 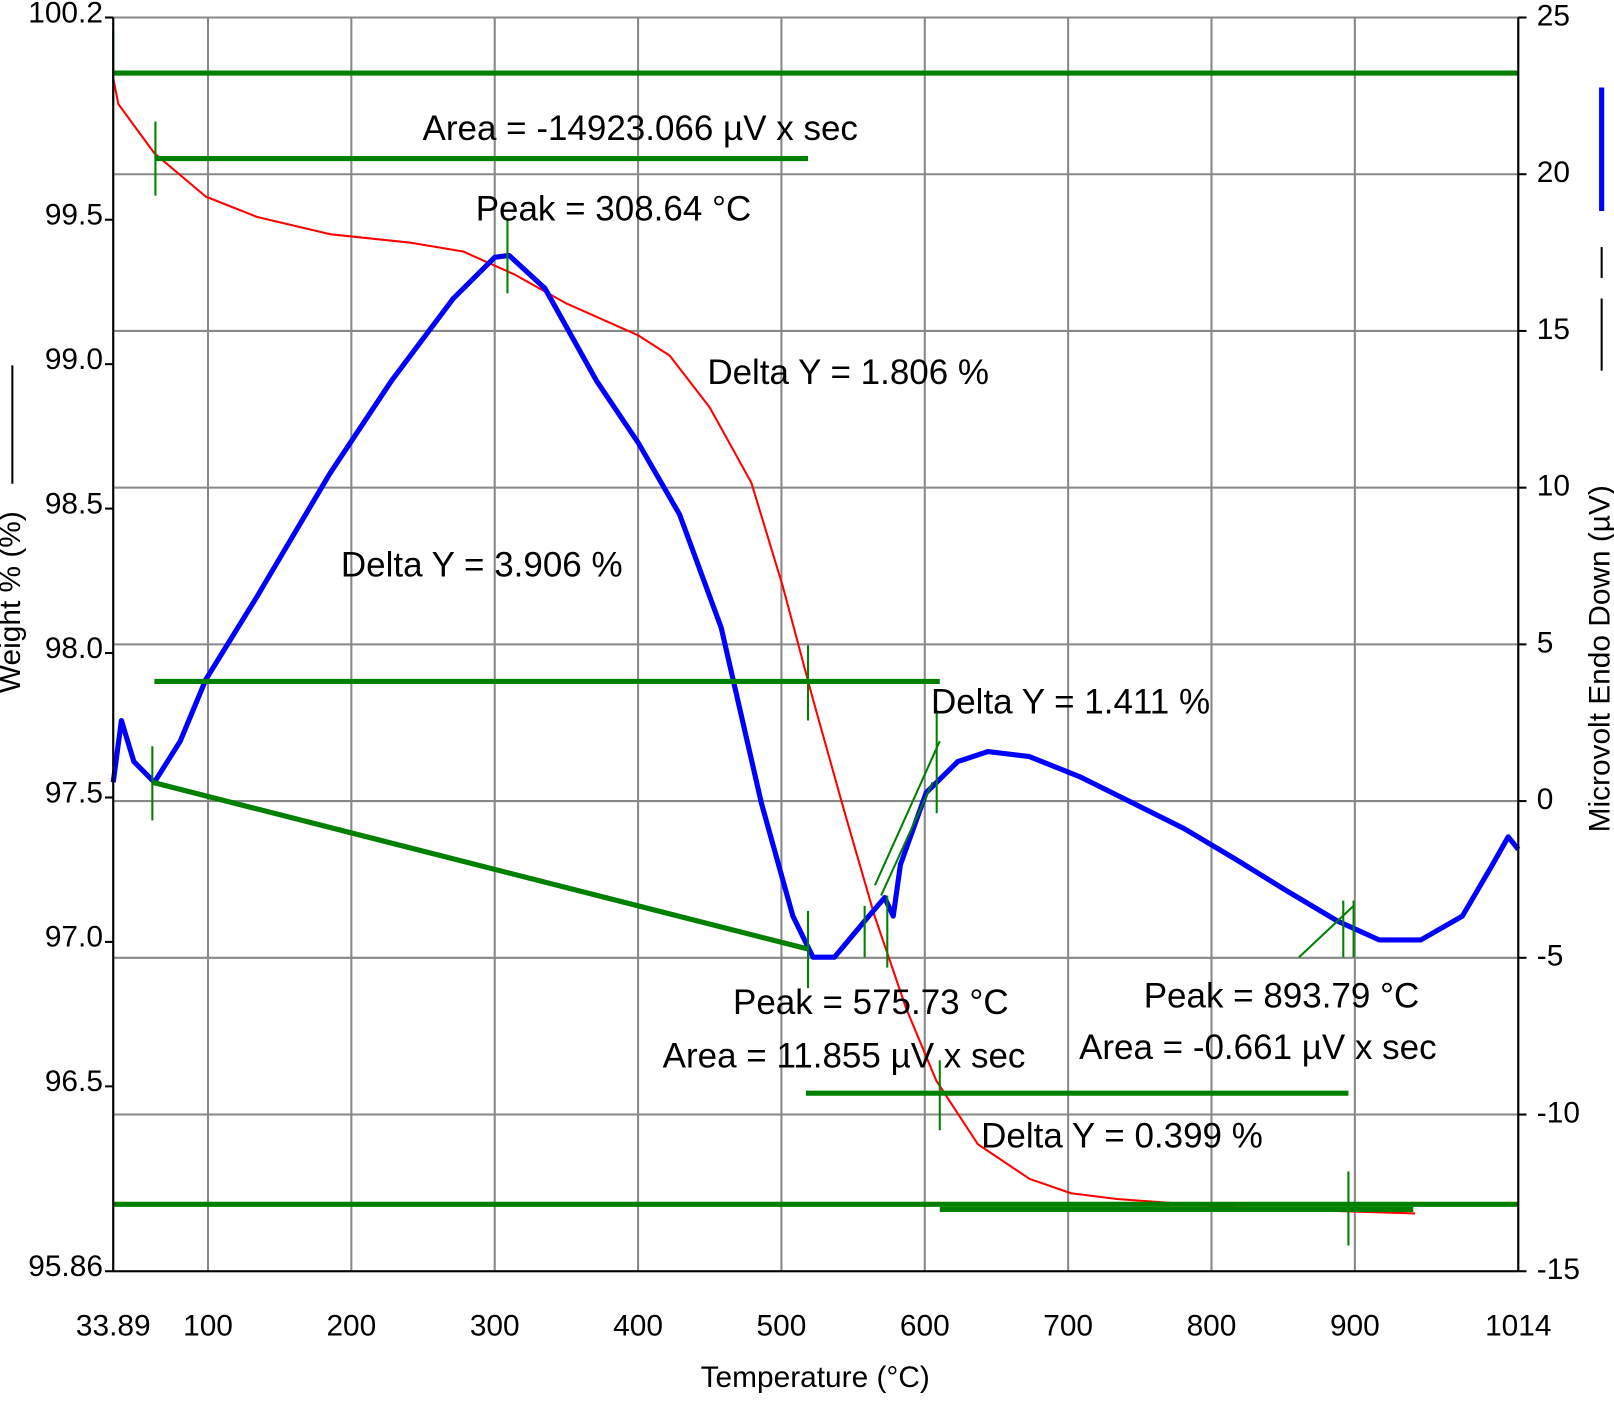 What do you see at coordinates (1282, 996) in the screenshot?
I see `annotation: Peak = 893.79 °C` at bounding box center [1282, 996].